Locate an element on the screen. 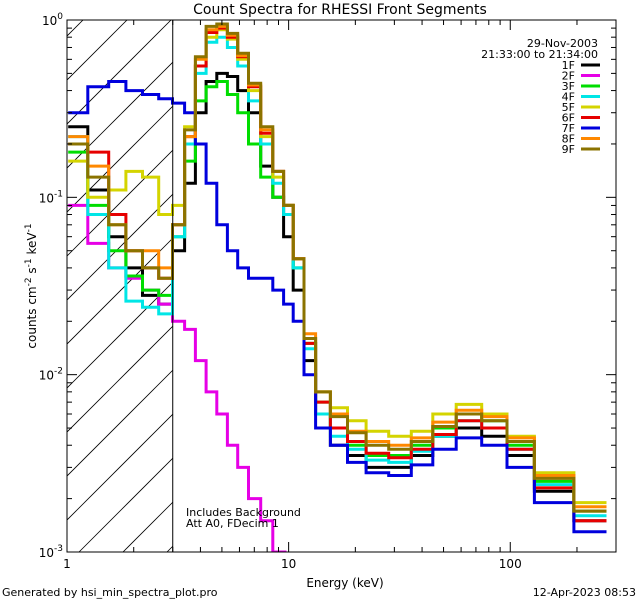 The height and width of the screenshot is (600, 640). legend-label-8F: 8F is located at coordinates (568, 139).